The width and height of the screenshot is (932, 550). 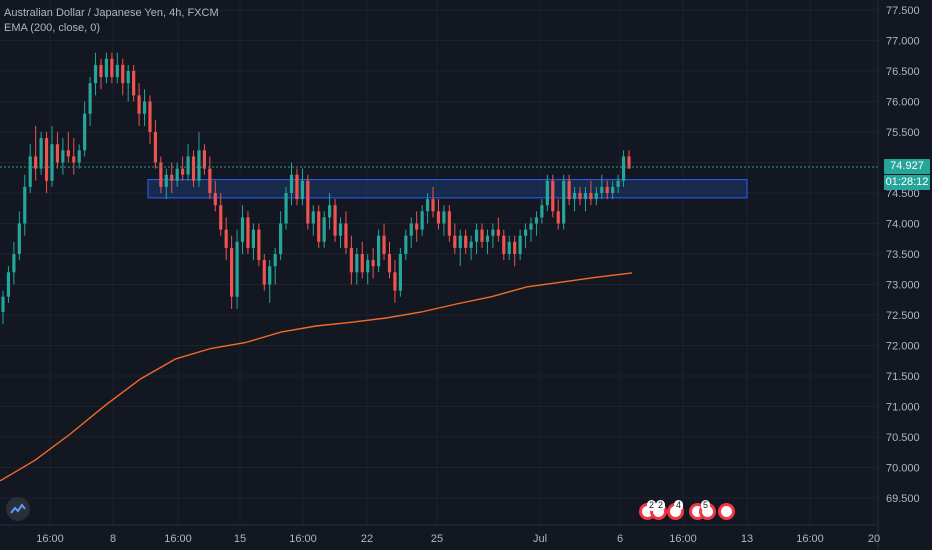 I want to click on resistance-zone-rectangle, so click(x=447, y=189).